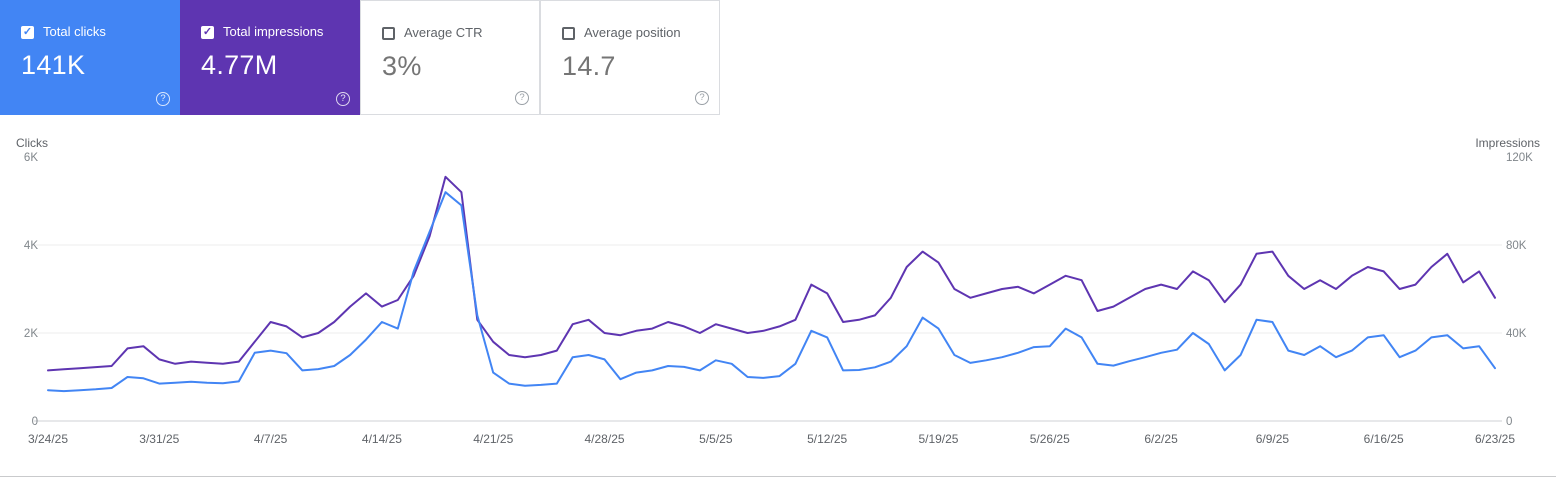  I want to click on x-axis-label: 5/12/25, so click(827, 439).